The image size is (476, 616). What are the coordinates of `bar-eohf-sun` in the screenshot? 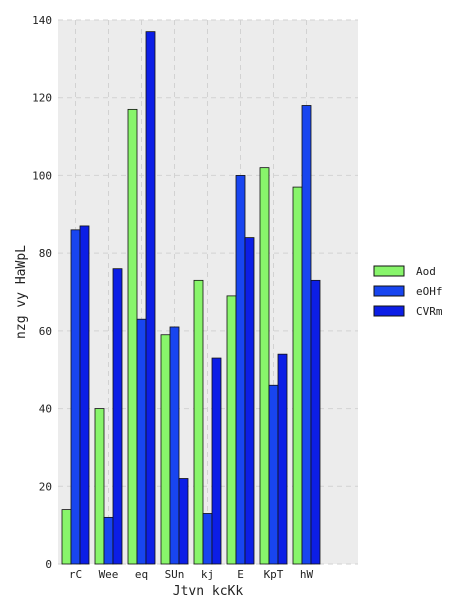 It's located at (174, 445).